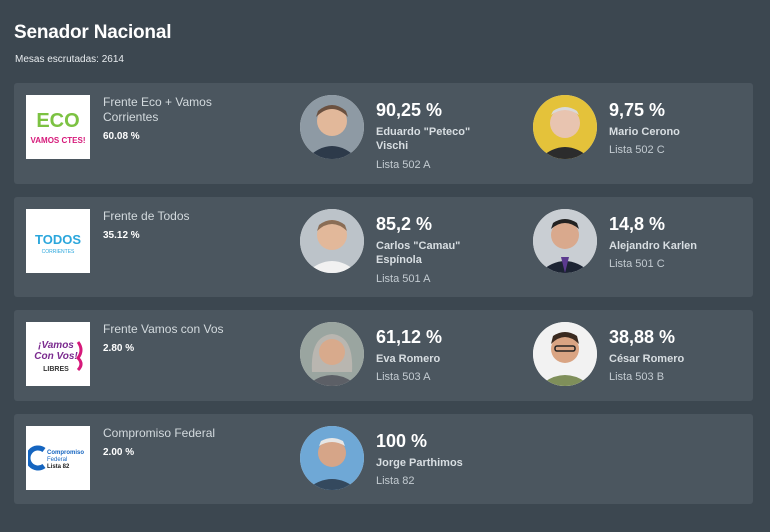 The image size is (770, 532). I want to click on candidate-percent: 14,8 %, so click(637, 224).